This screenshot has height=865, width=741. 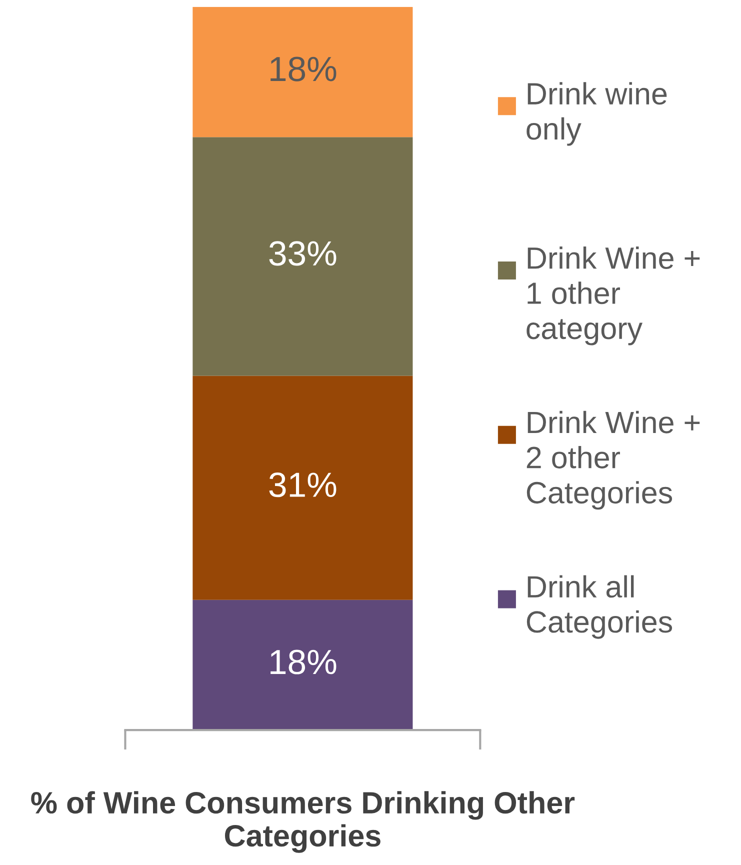 What do you see at coordinates (596, 114) in the screenshot?
I see `legend-label: Drink wine only` at bounding box center [596, 114].